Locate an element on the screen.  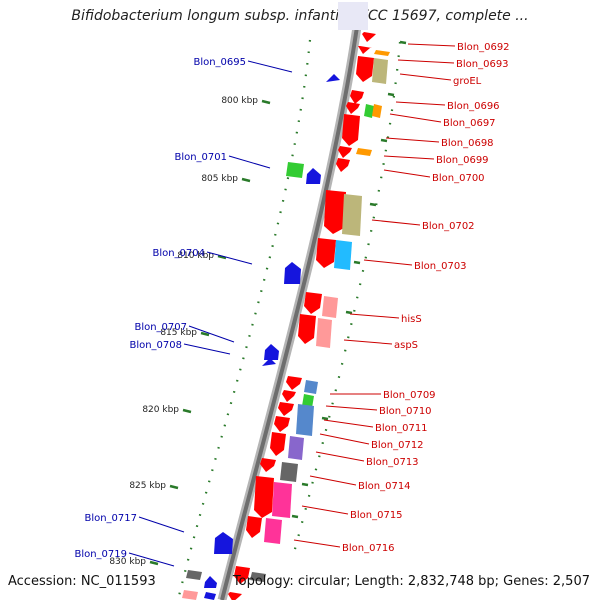
gene-label-forward: Blon_0698 is located at coordinates (467, 143).